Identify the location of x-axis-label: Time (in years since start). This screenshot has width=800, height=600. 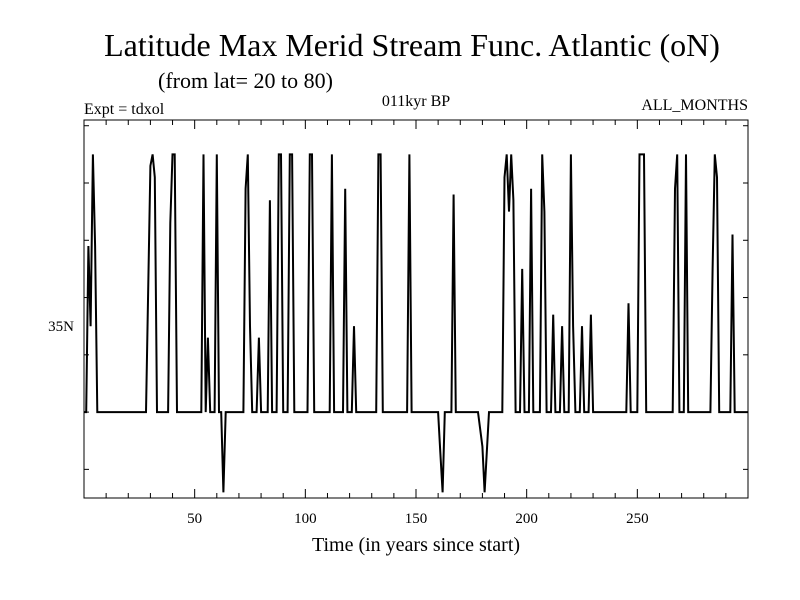
(416, 545).